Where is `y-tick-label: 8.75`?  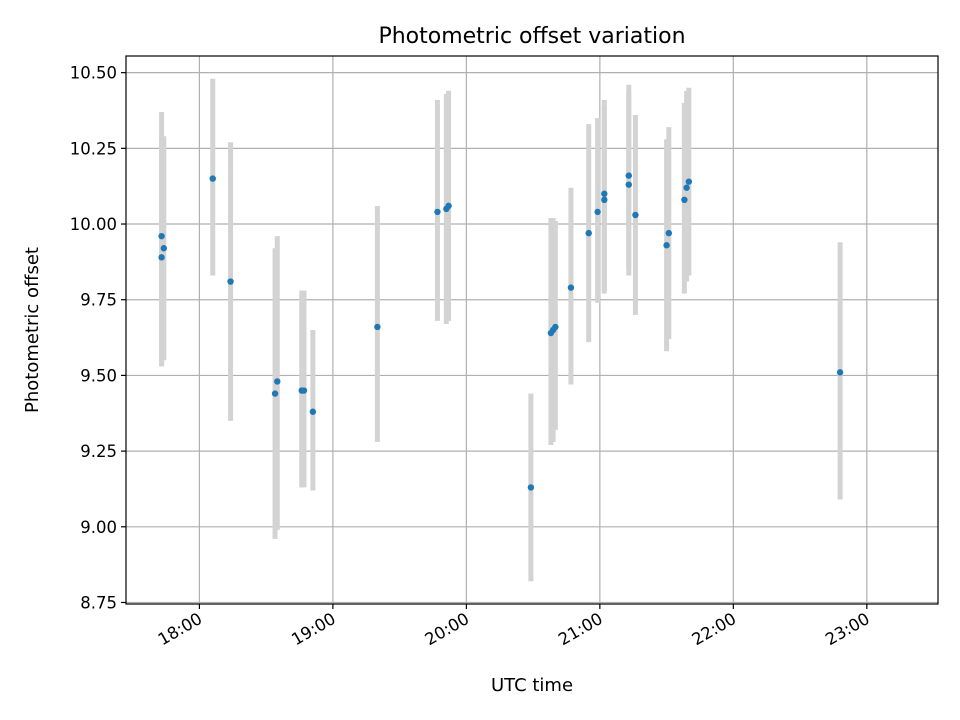
y-tick-label: 8.75 is located at coordinates (98, 602).